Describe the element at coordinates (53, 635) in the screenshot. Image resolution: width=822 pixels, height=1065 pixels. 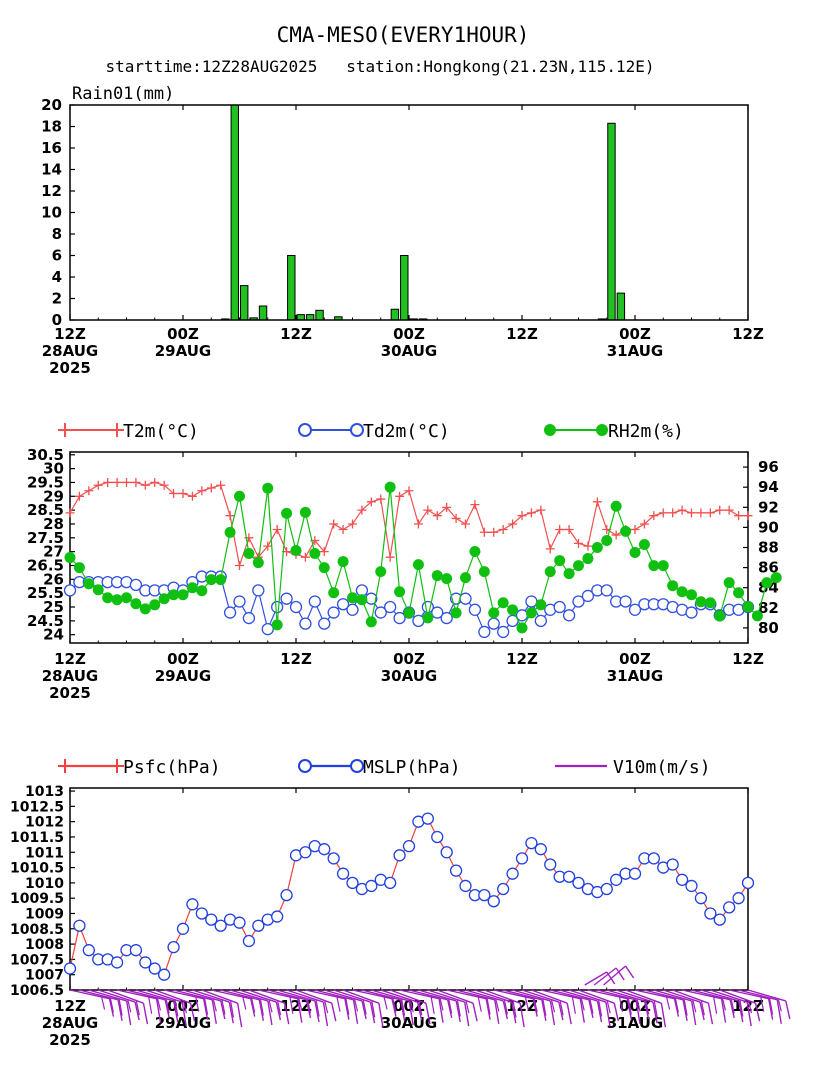
I see `temp-y-tick-label: 24` at that location.